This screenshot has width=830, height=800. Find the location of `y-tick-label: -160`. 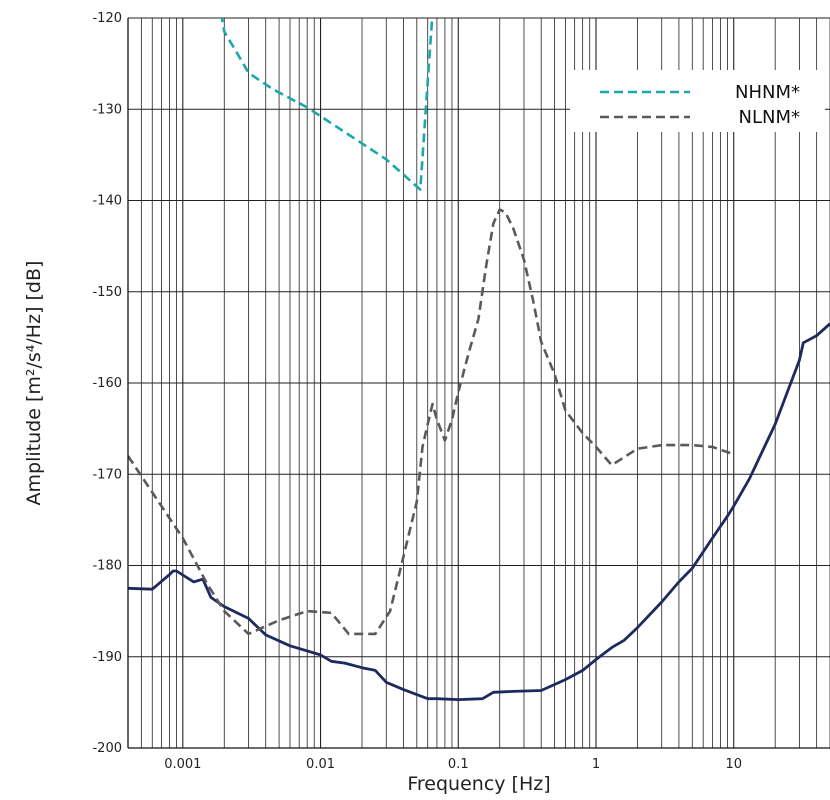

y-tick-label: -160 is located at coordinates (107, 383).